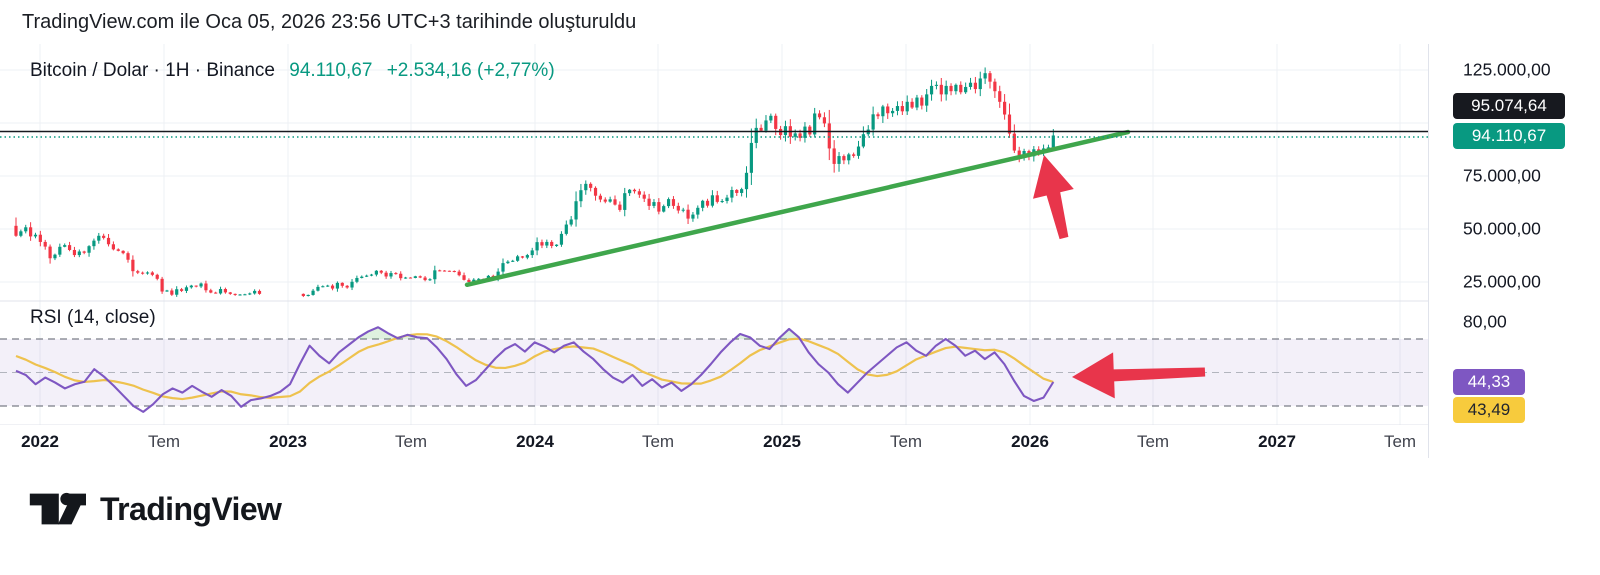  I want to click on axis-label: 80,00, so click(1485, 321).